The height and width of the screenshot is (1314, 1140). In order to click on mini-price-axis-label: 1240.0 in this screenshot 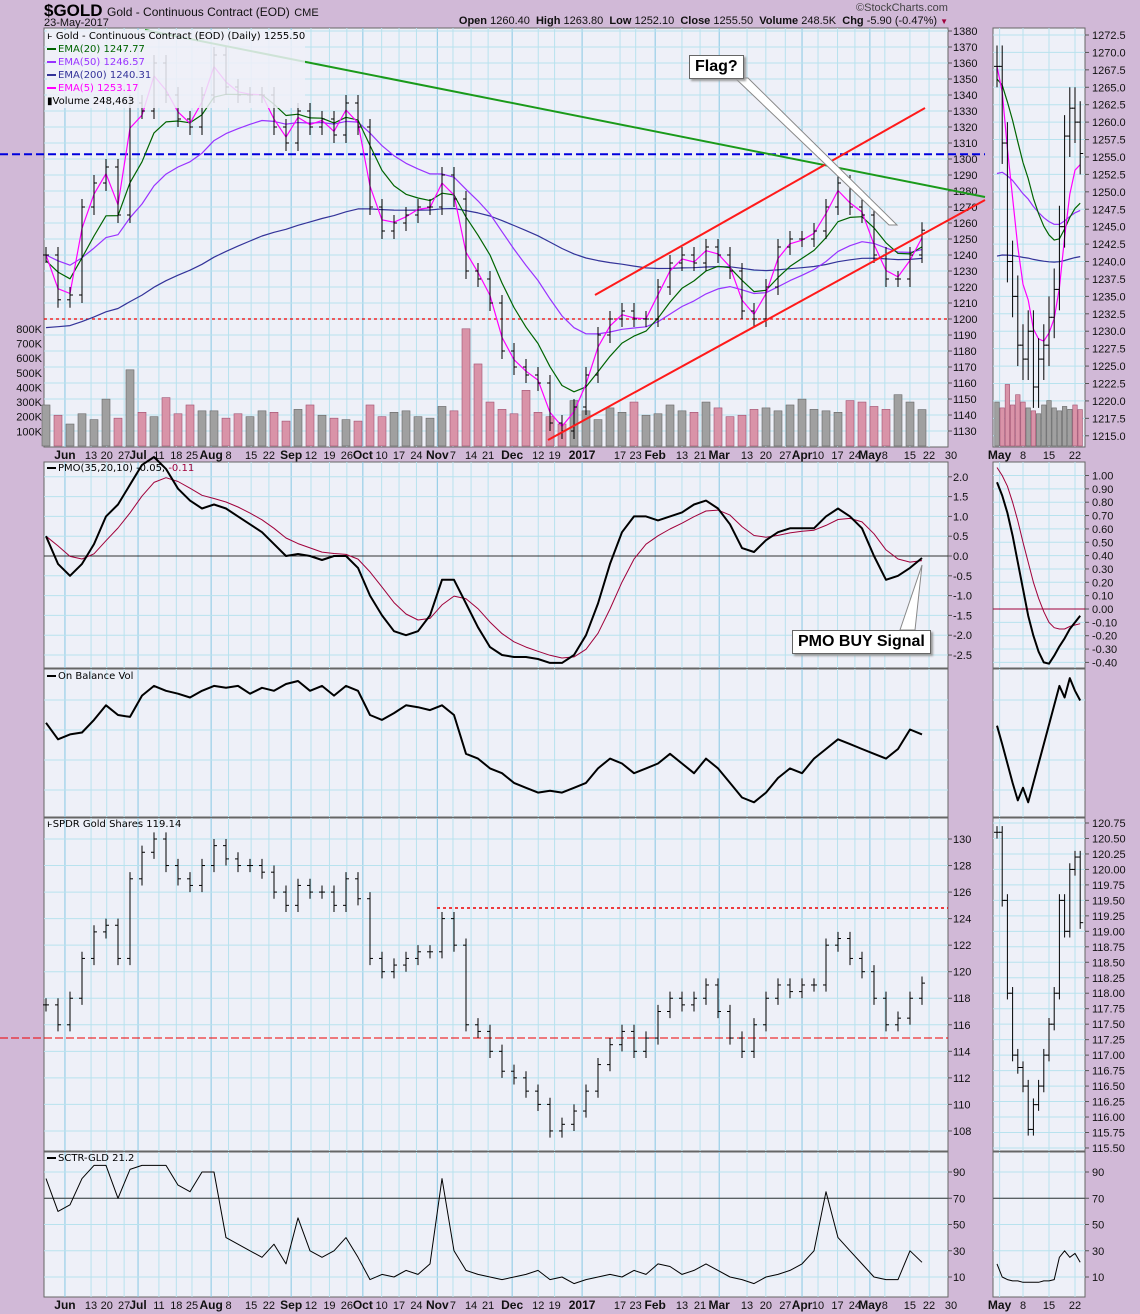, I will do `click(1109, 263)`.